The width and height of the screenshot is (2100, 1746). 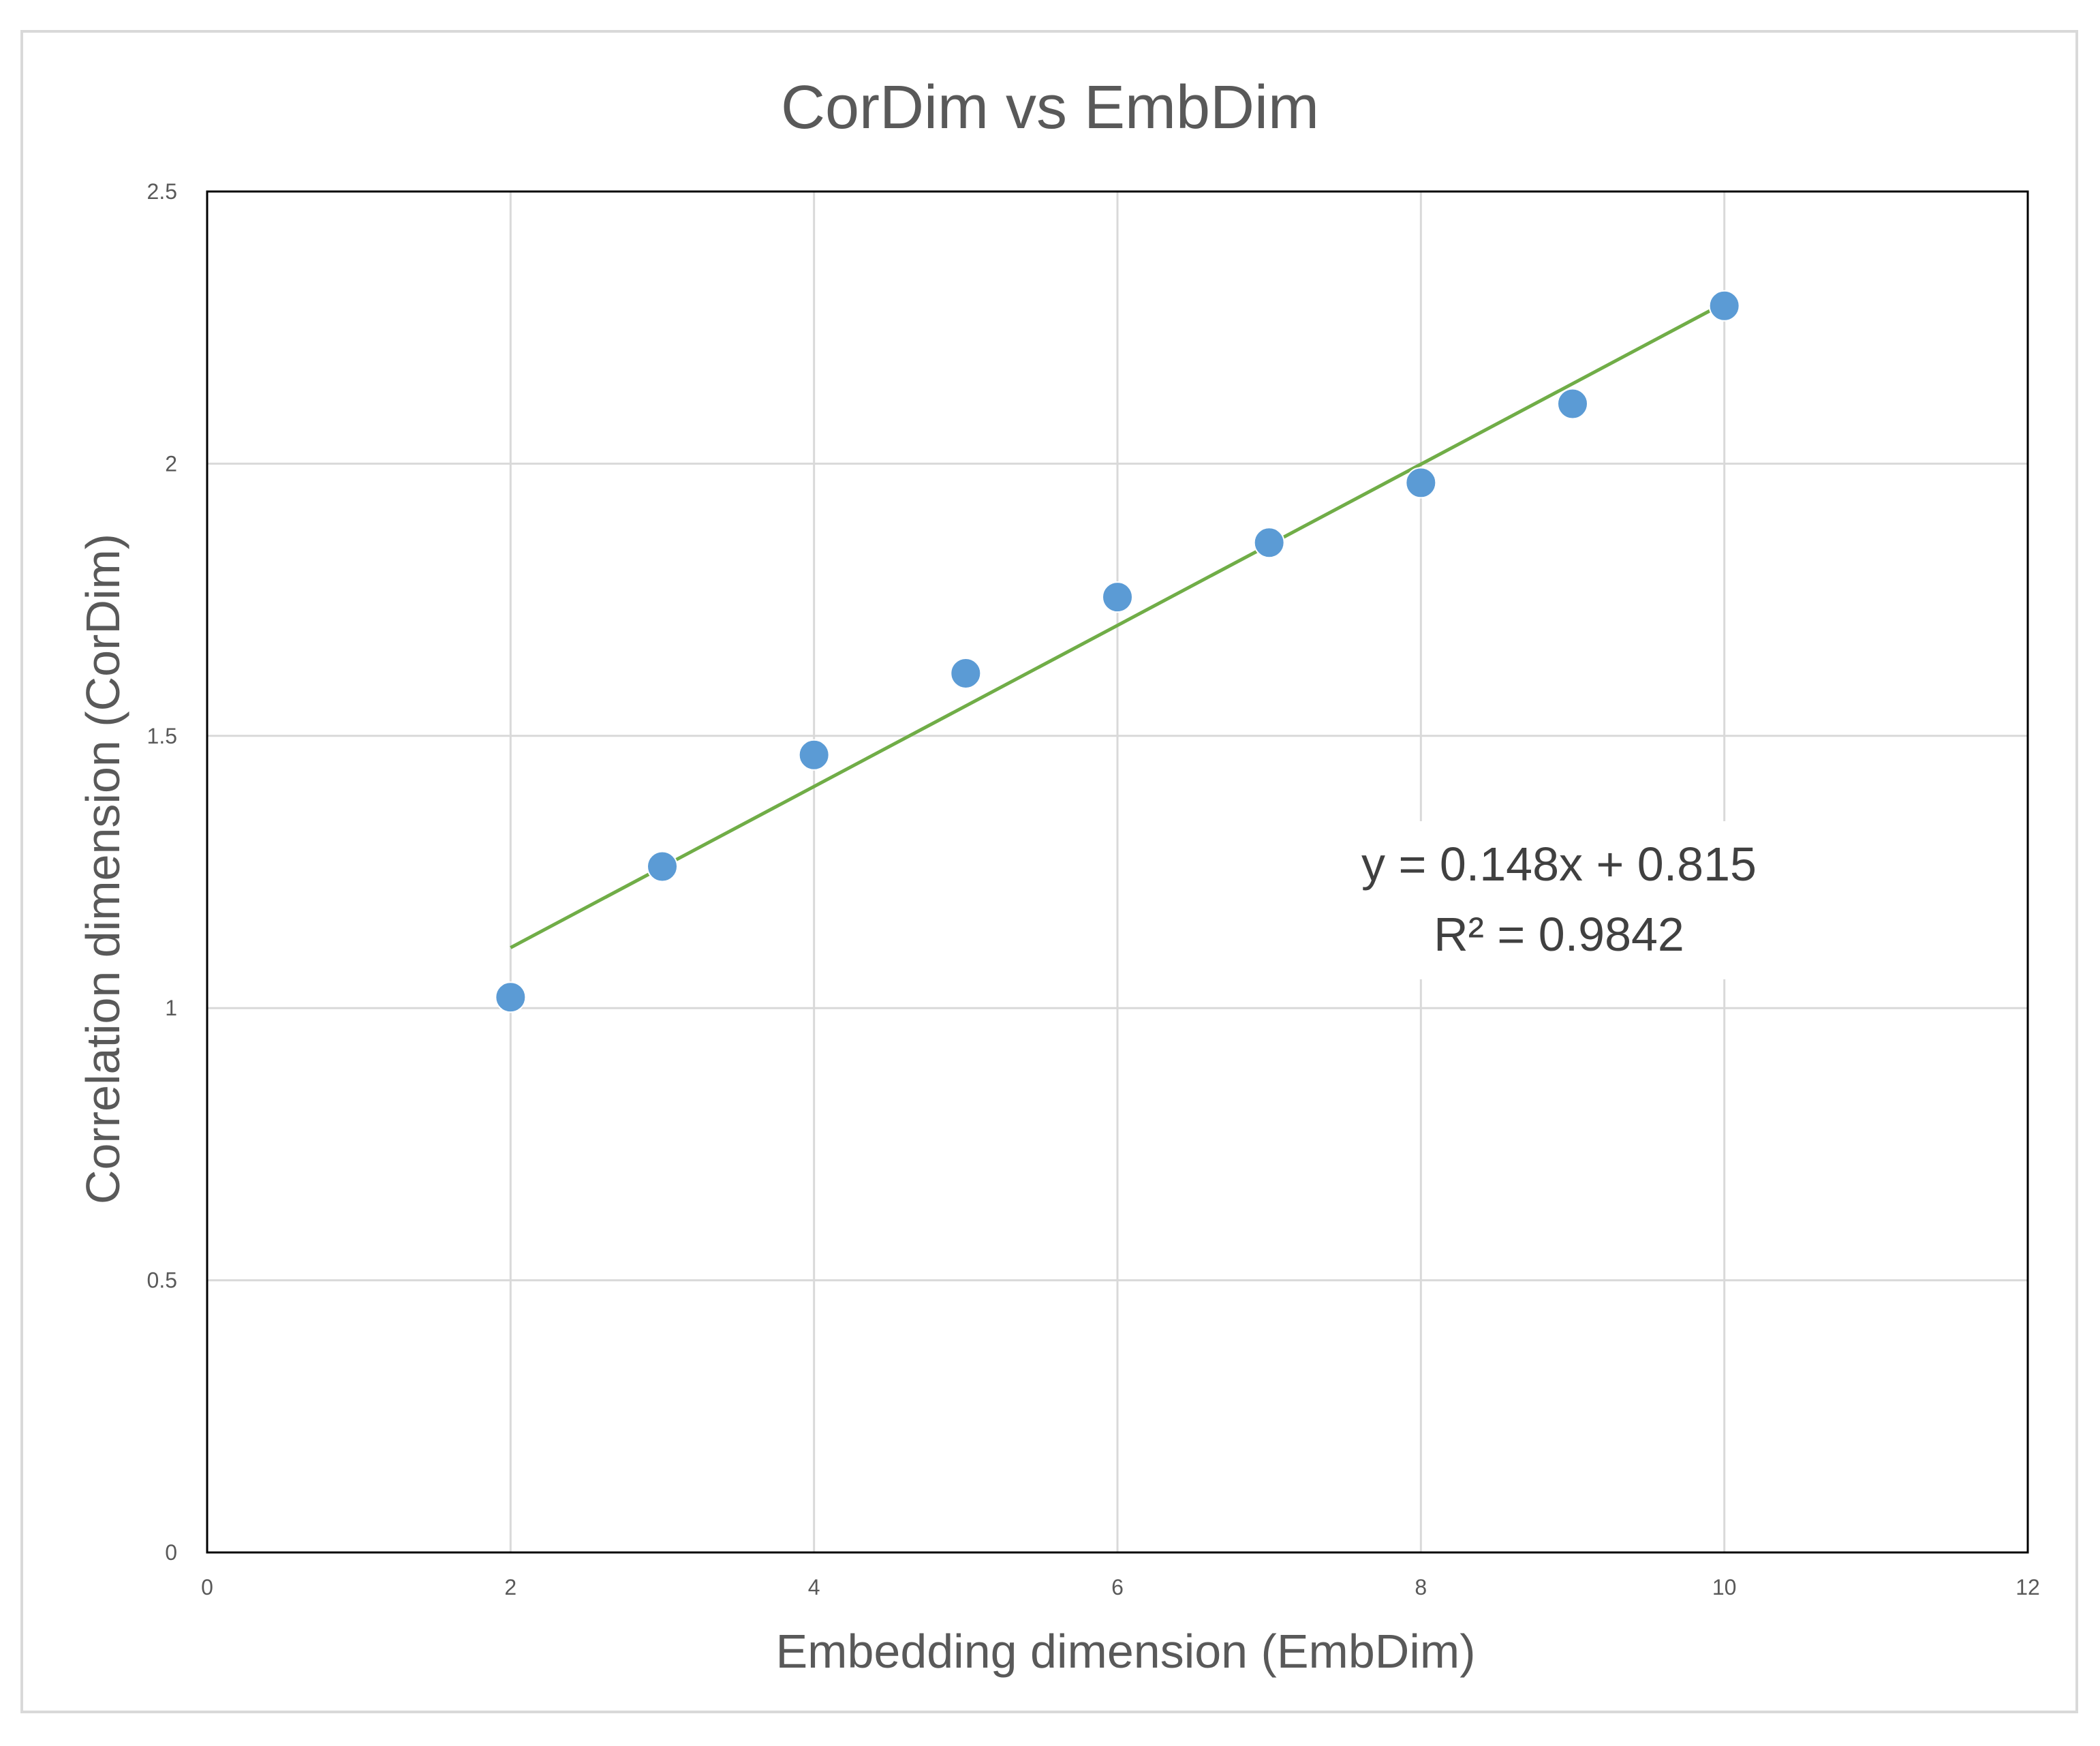 I want to click on y-tick-label: 2.5, so click(x=162, y=191).